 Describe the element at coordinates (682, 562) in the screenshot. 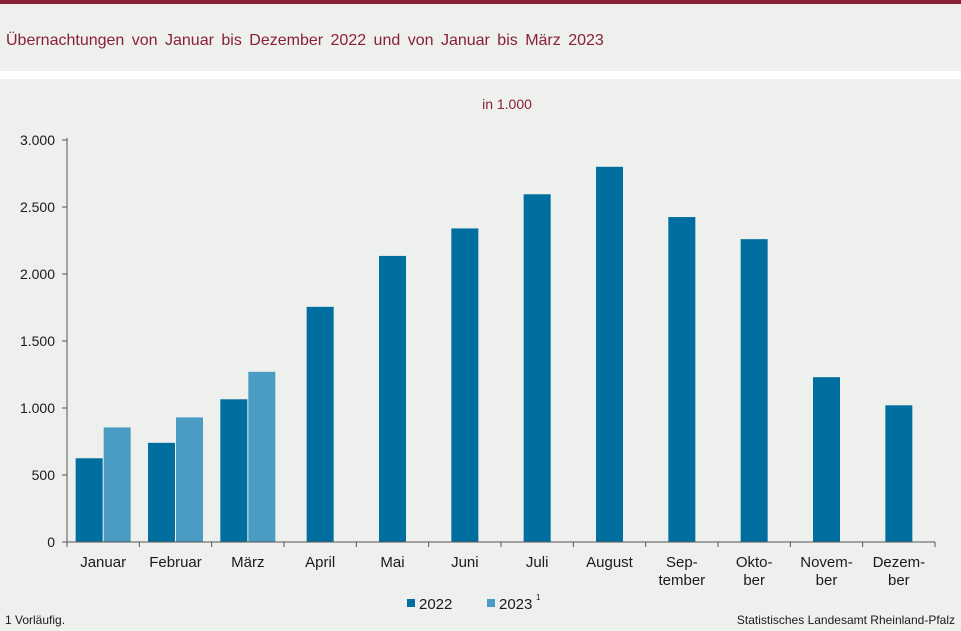

I see `x-category-label: Sep-` at that location.